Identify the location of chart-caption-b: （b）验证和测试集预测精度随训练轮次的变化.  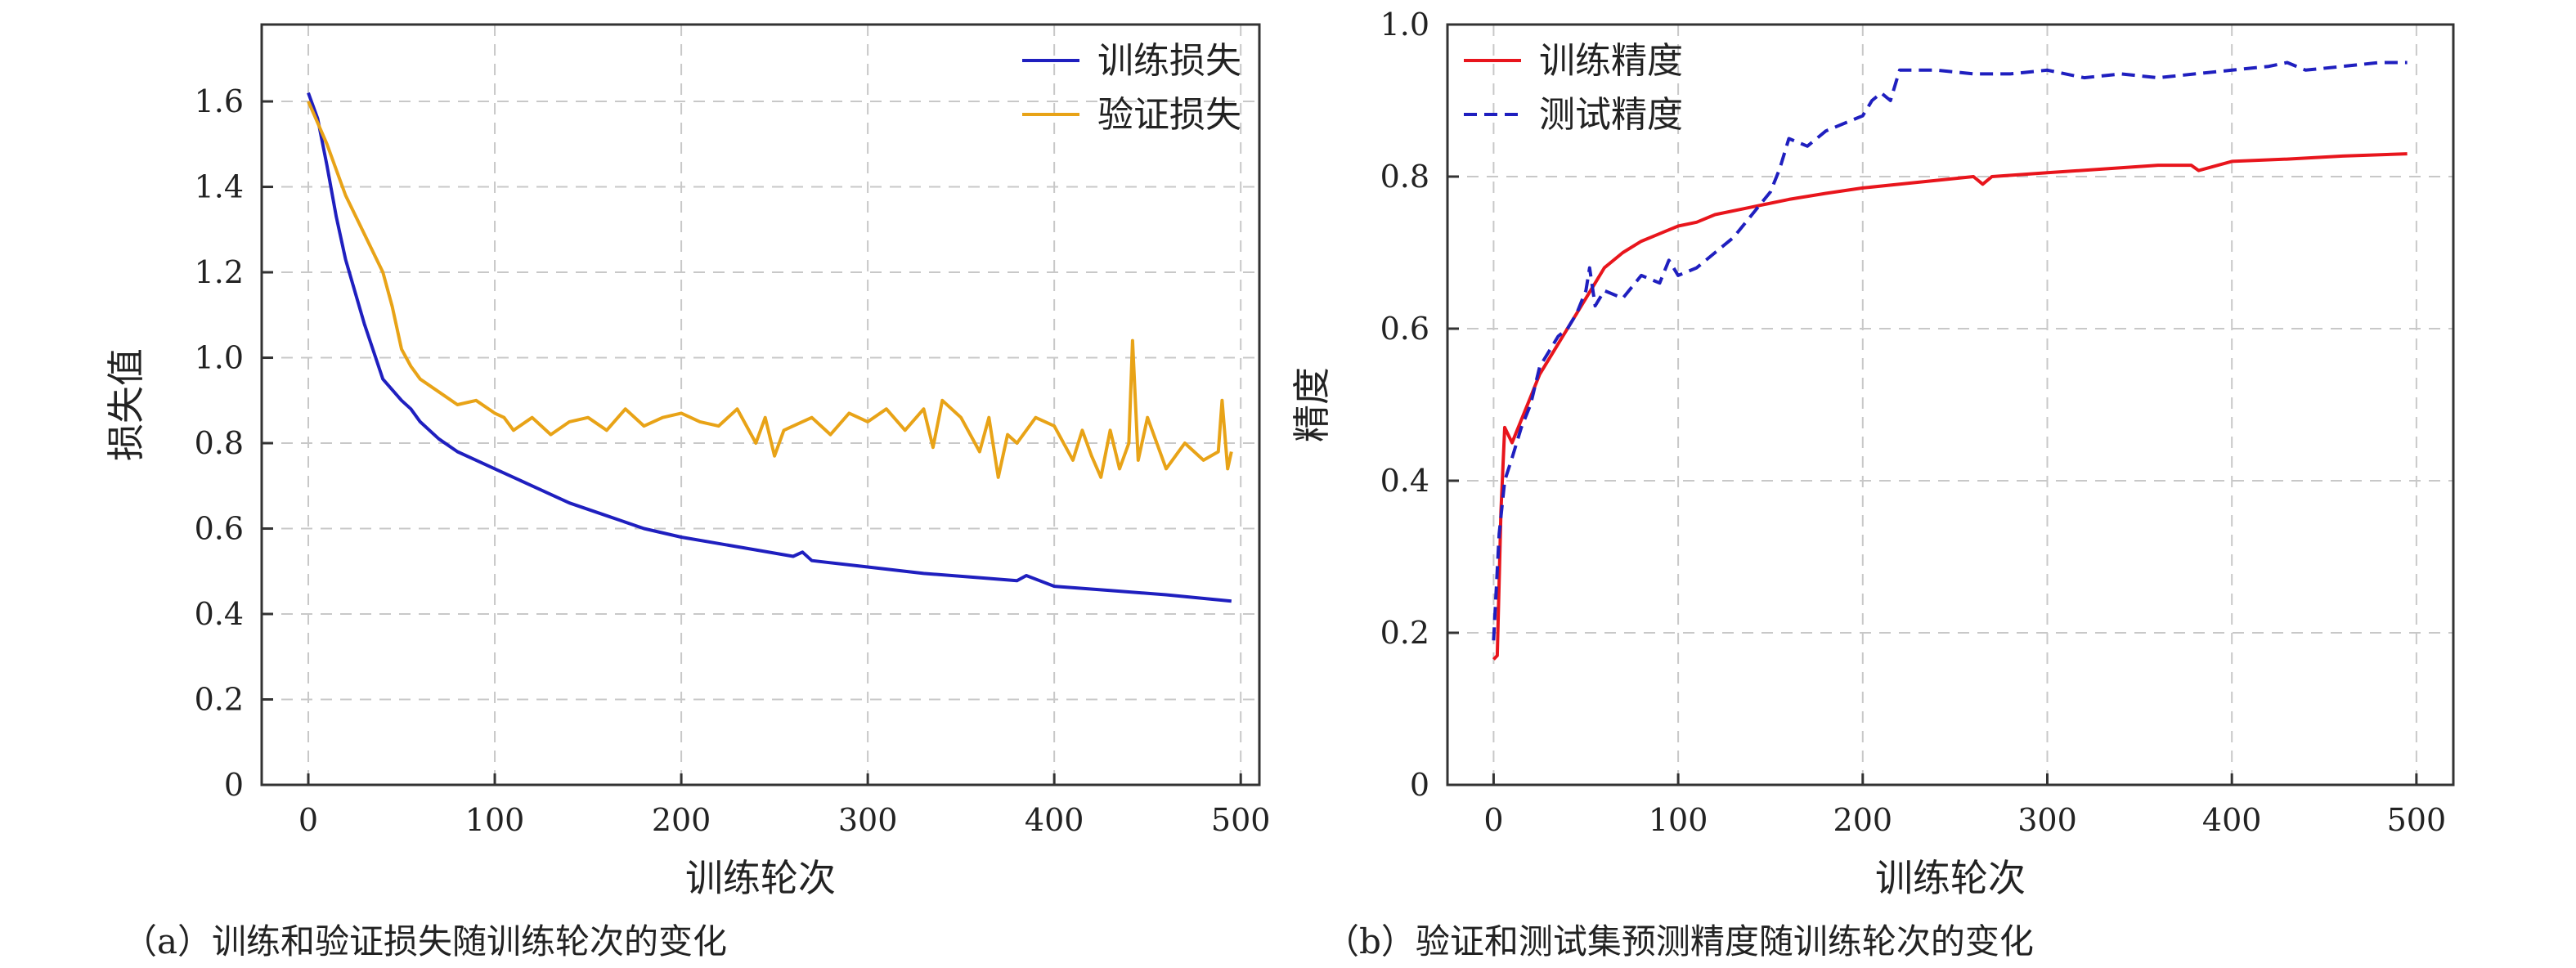
(1679, 941).